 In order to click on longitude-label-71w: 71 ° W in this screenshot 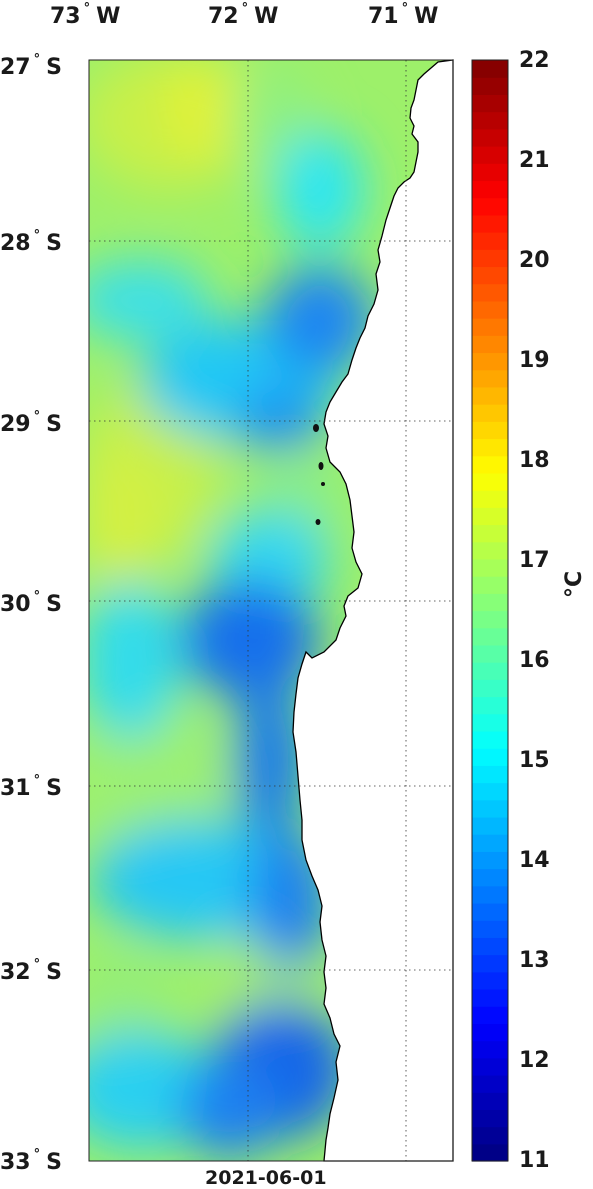, I will do `click(403, 15)`.